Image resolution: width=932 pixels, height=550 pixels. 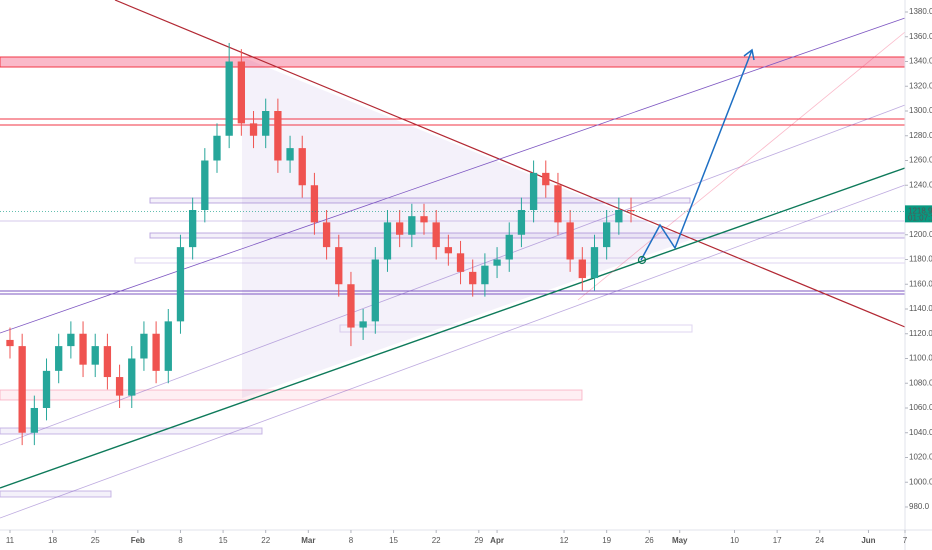 I want to click on y-tick-label: 980.0, so click(x=919, y=506).